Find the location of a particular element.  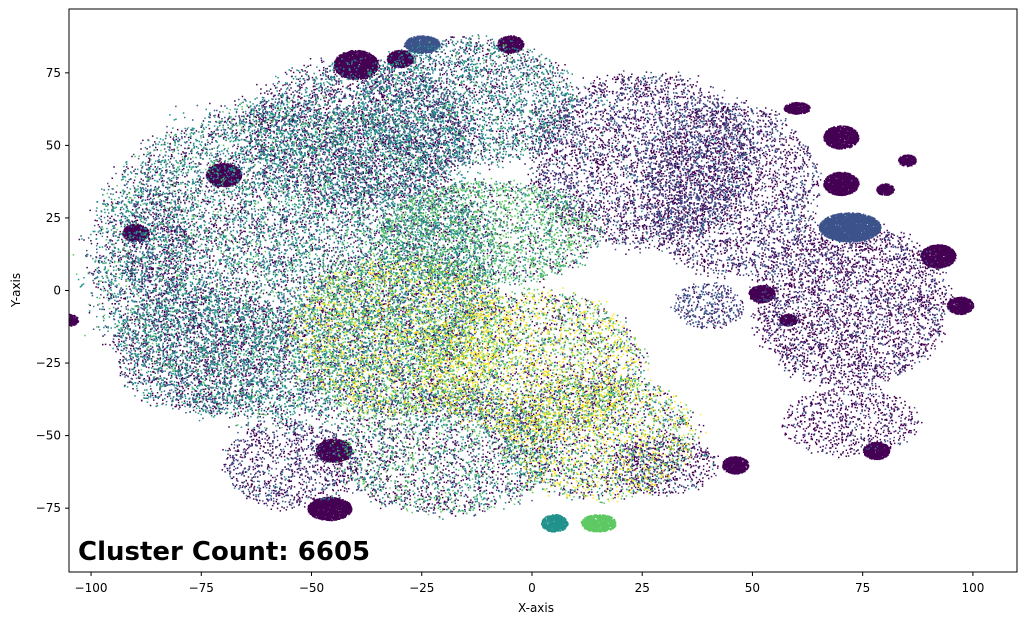

x-tick-label: 0 is located at coordinates (532, 588).